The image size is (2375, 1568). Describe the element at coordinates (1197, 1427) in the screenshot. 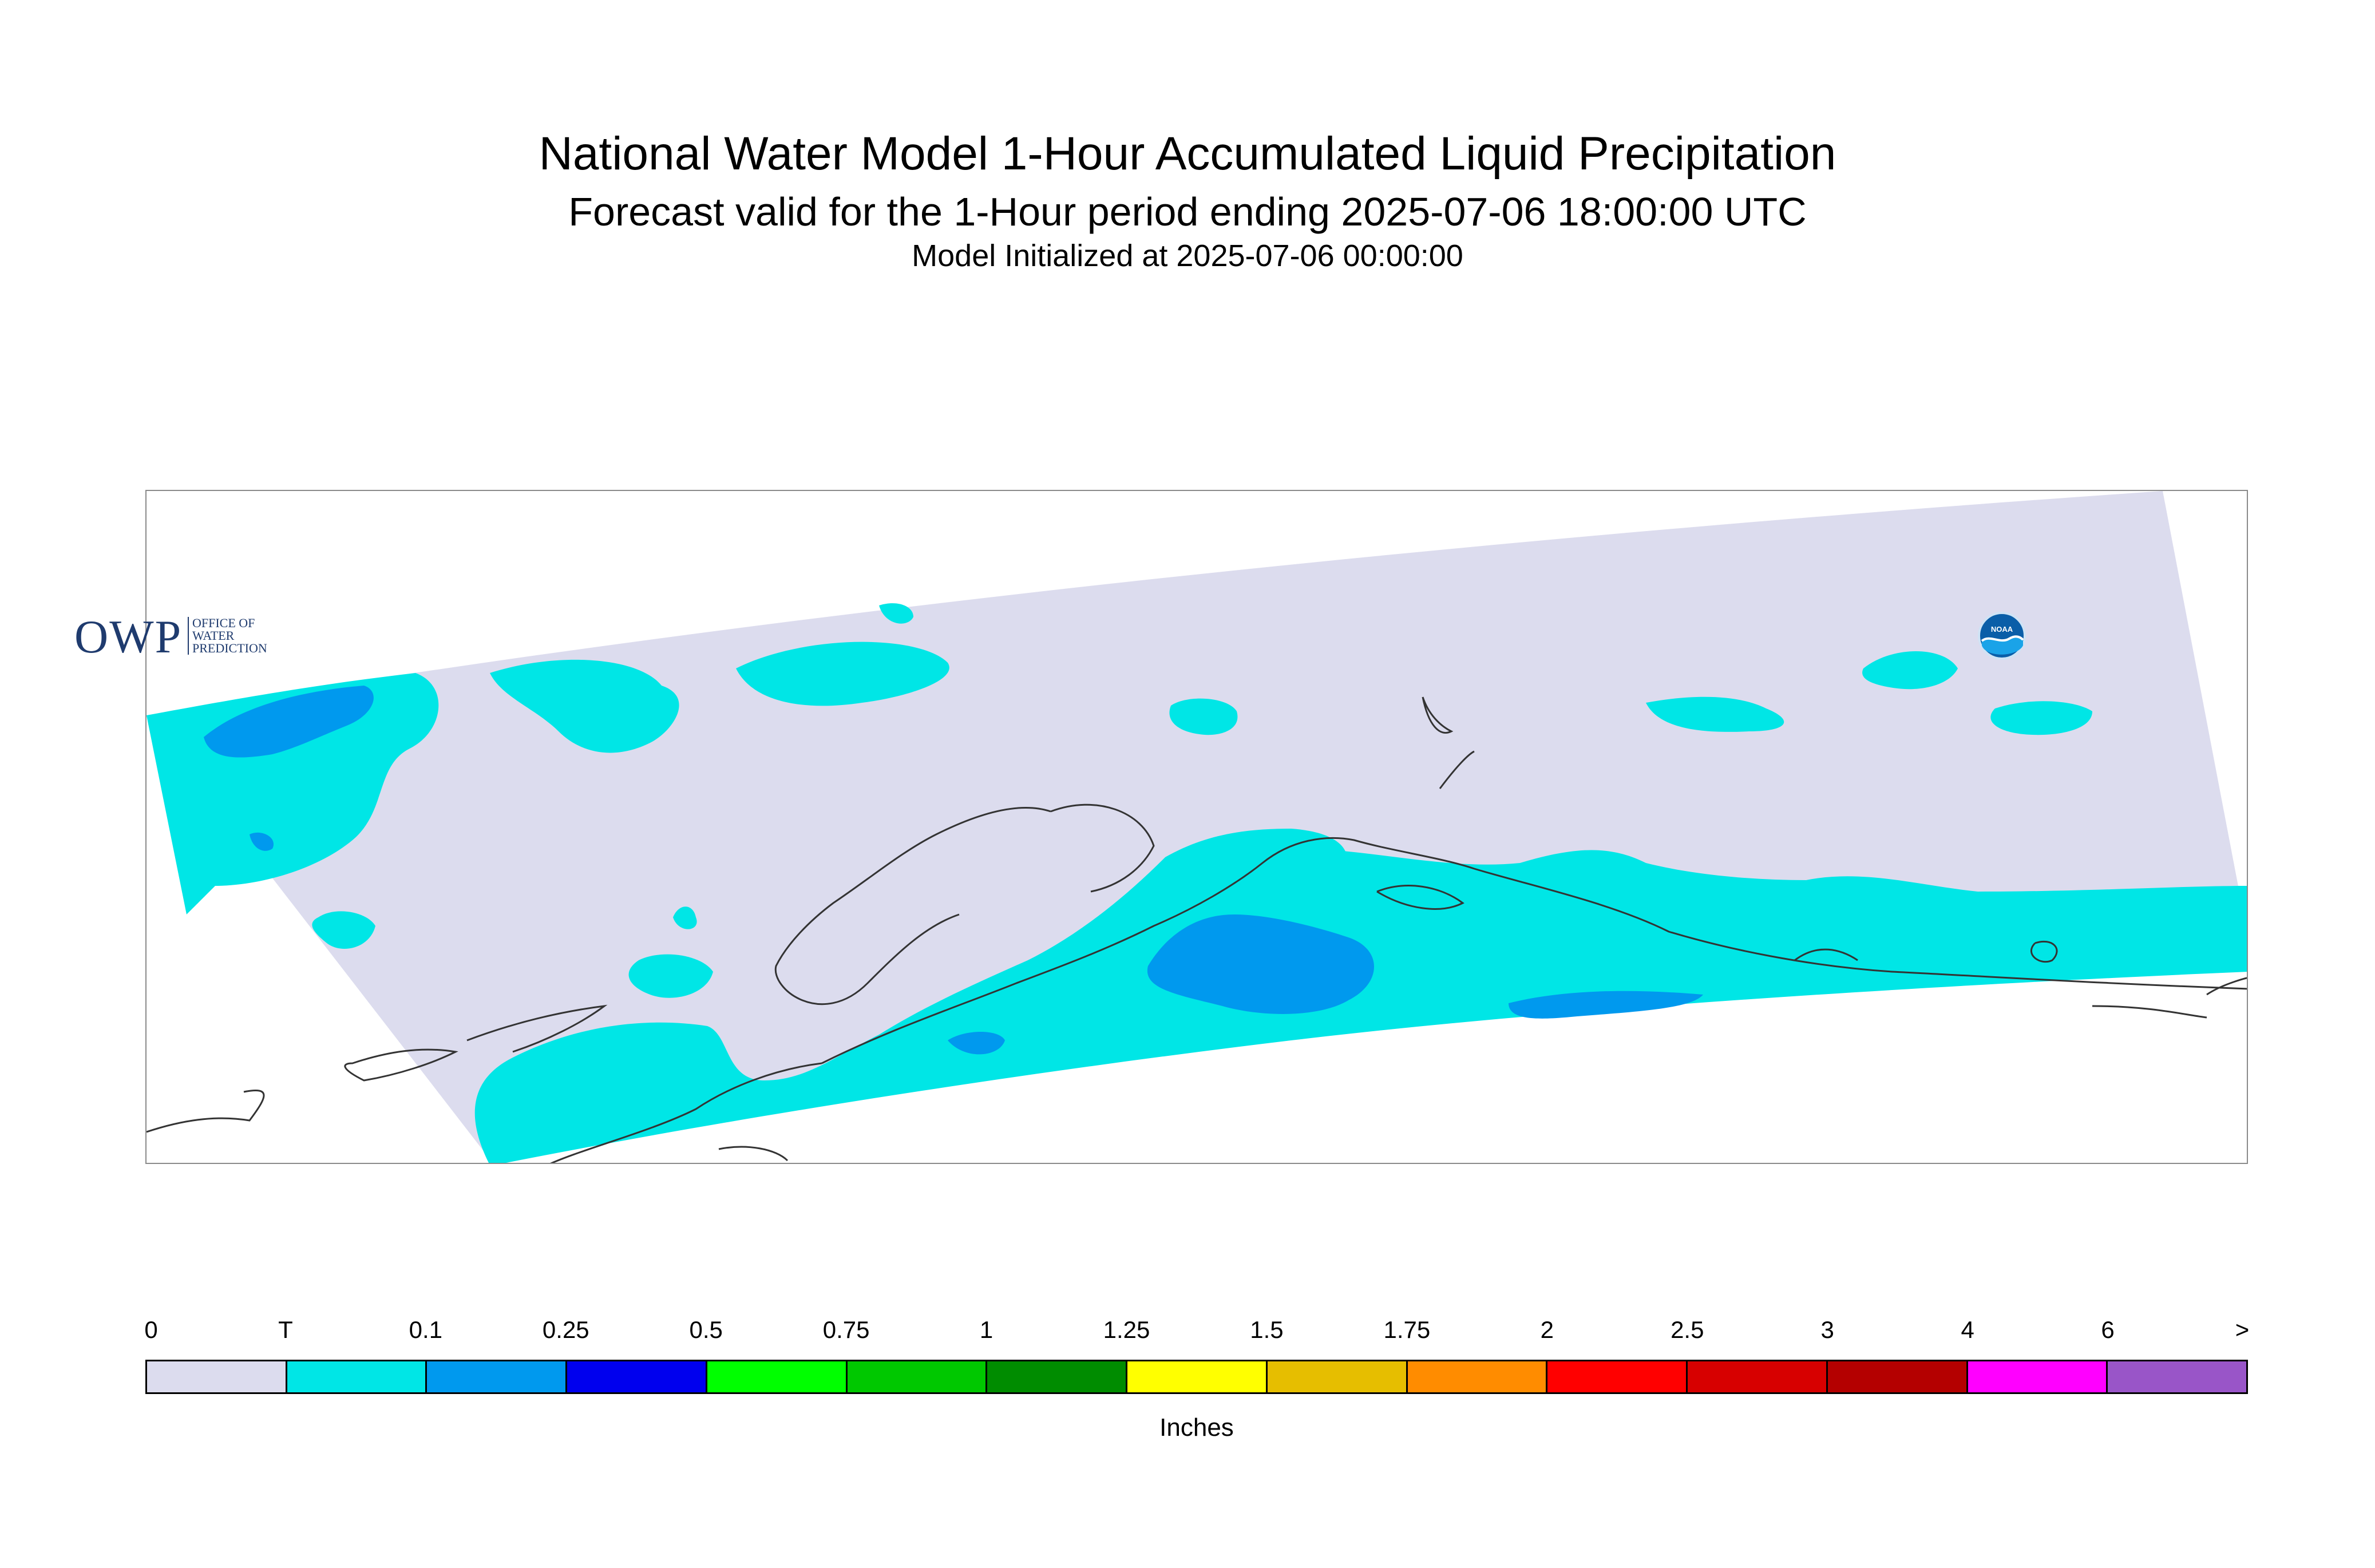

I see `legend-units: Inches` at that location.